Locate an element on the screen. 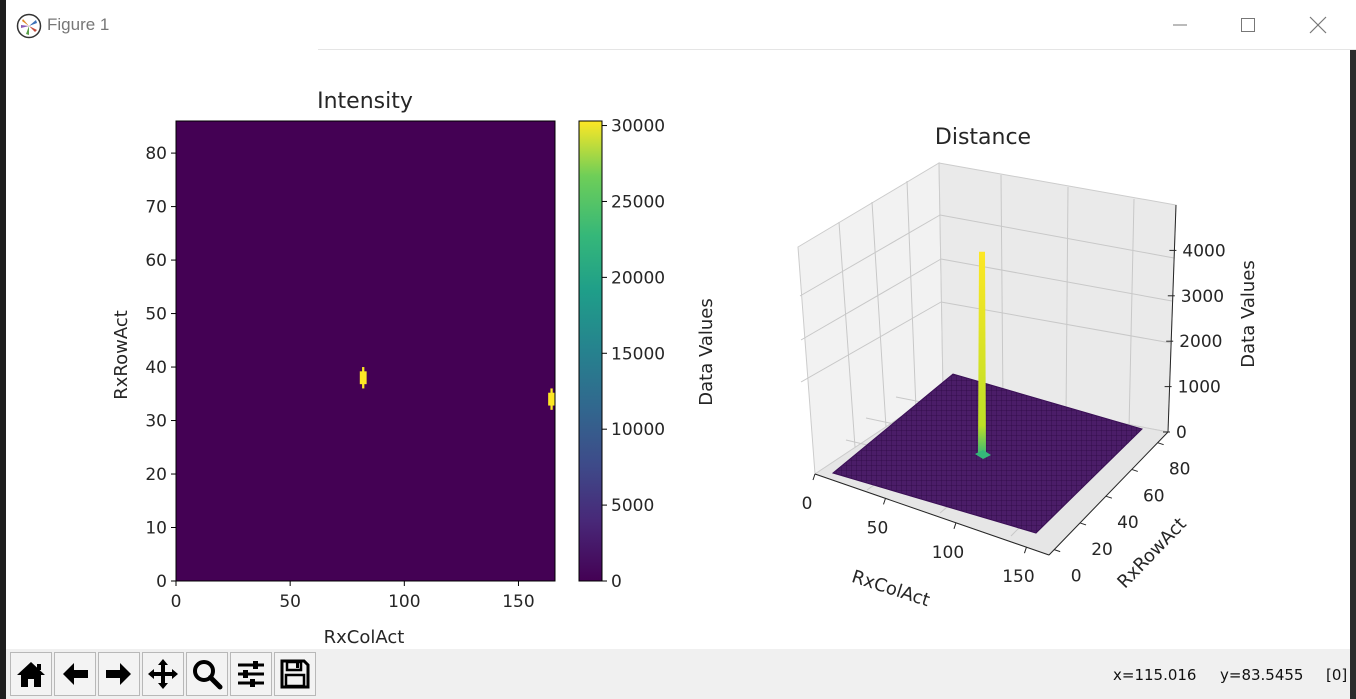  zoom-button is located at coordinates (207, 674).